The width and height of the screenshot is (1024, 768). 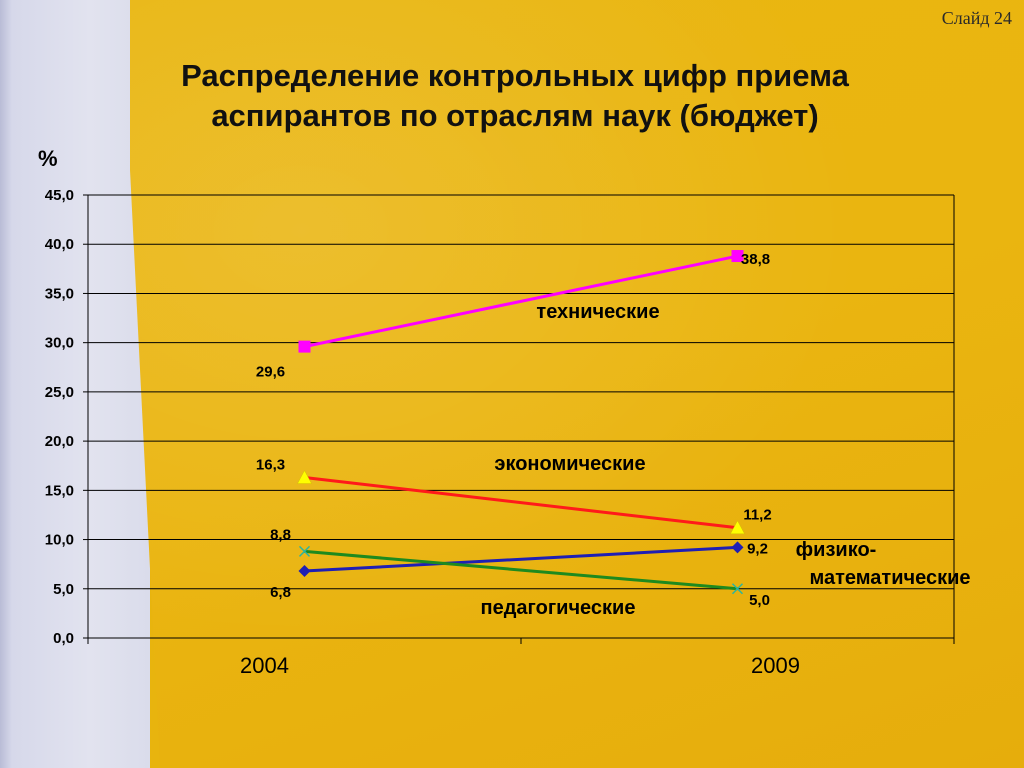 I want to click on data-label: 5,0, so click(x=759, y=600).